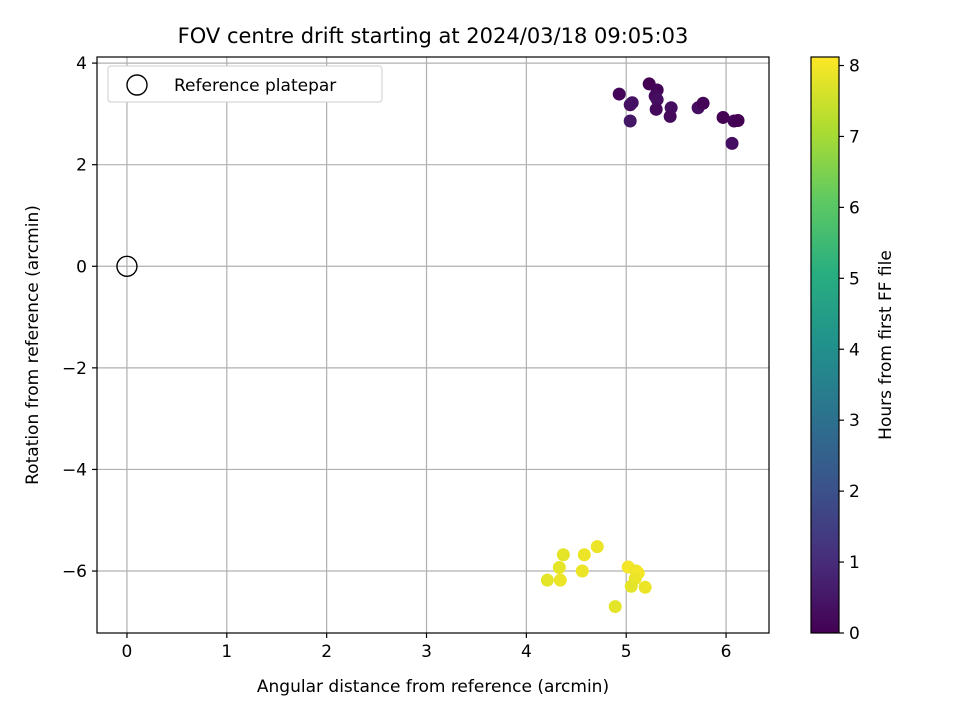 This screenshot has width=960, height=720. I want to click on x-axis-label: Angular distance from reference (arcmin), so click(433, 687).